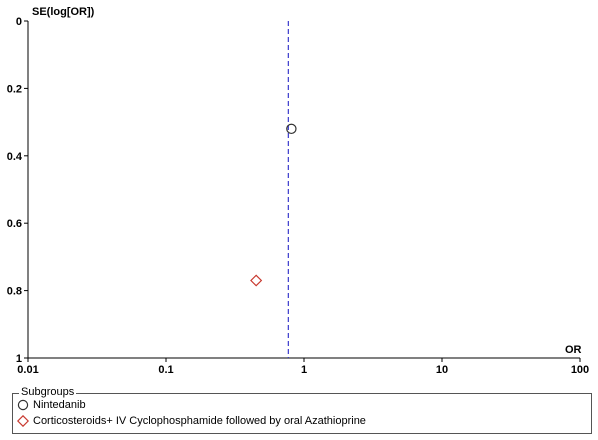 This screenshot has width=598, height=440. What do you see at coordinates (59, 405) in the screenshot?
I see `legend-label: Nintedanib` at bounding box center [59, 405].